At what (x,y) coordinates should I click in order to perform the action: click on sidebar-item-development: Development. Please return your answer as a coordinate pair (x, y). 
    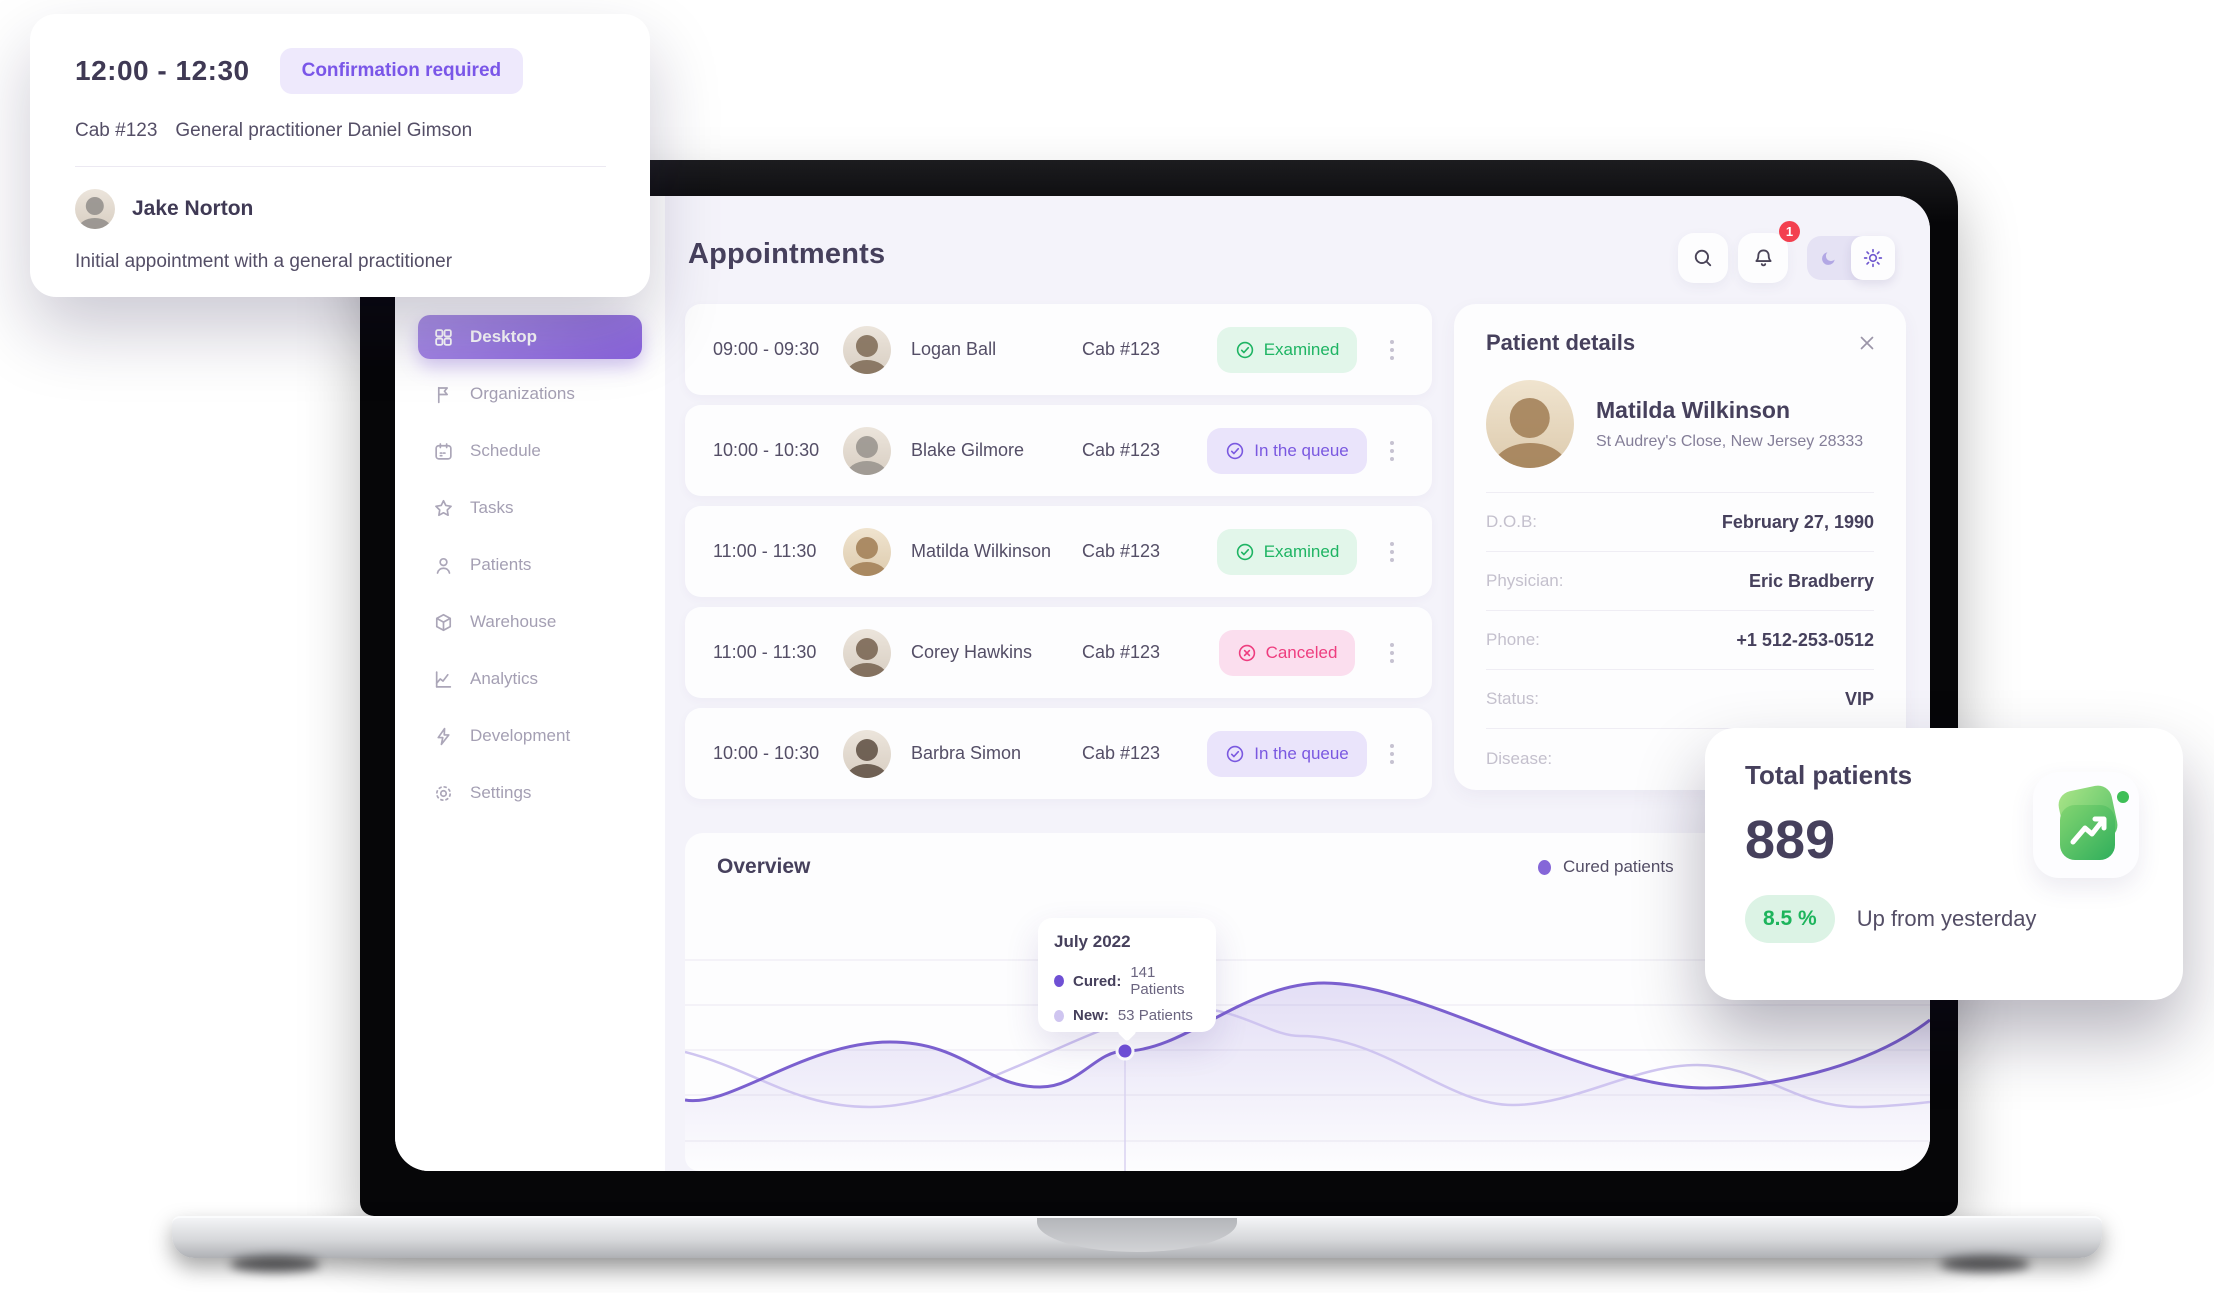
    Looking at the image, I should click on (530, 736).